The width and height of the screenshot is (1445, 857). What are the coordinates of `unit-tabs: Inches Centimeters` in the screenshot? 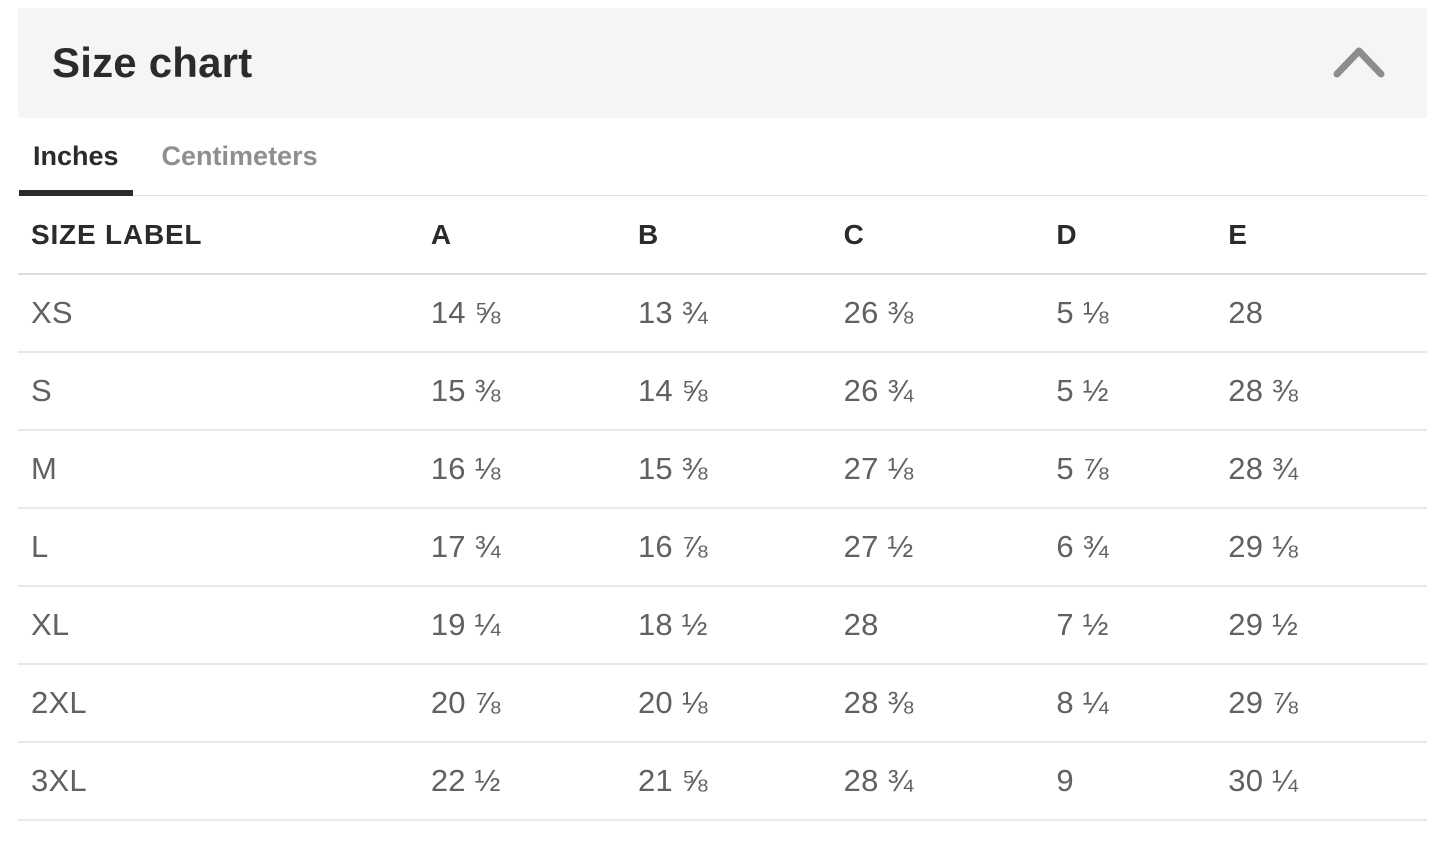 It's located at (722, 157).